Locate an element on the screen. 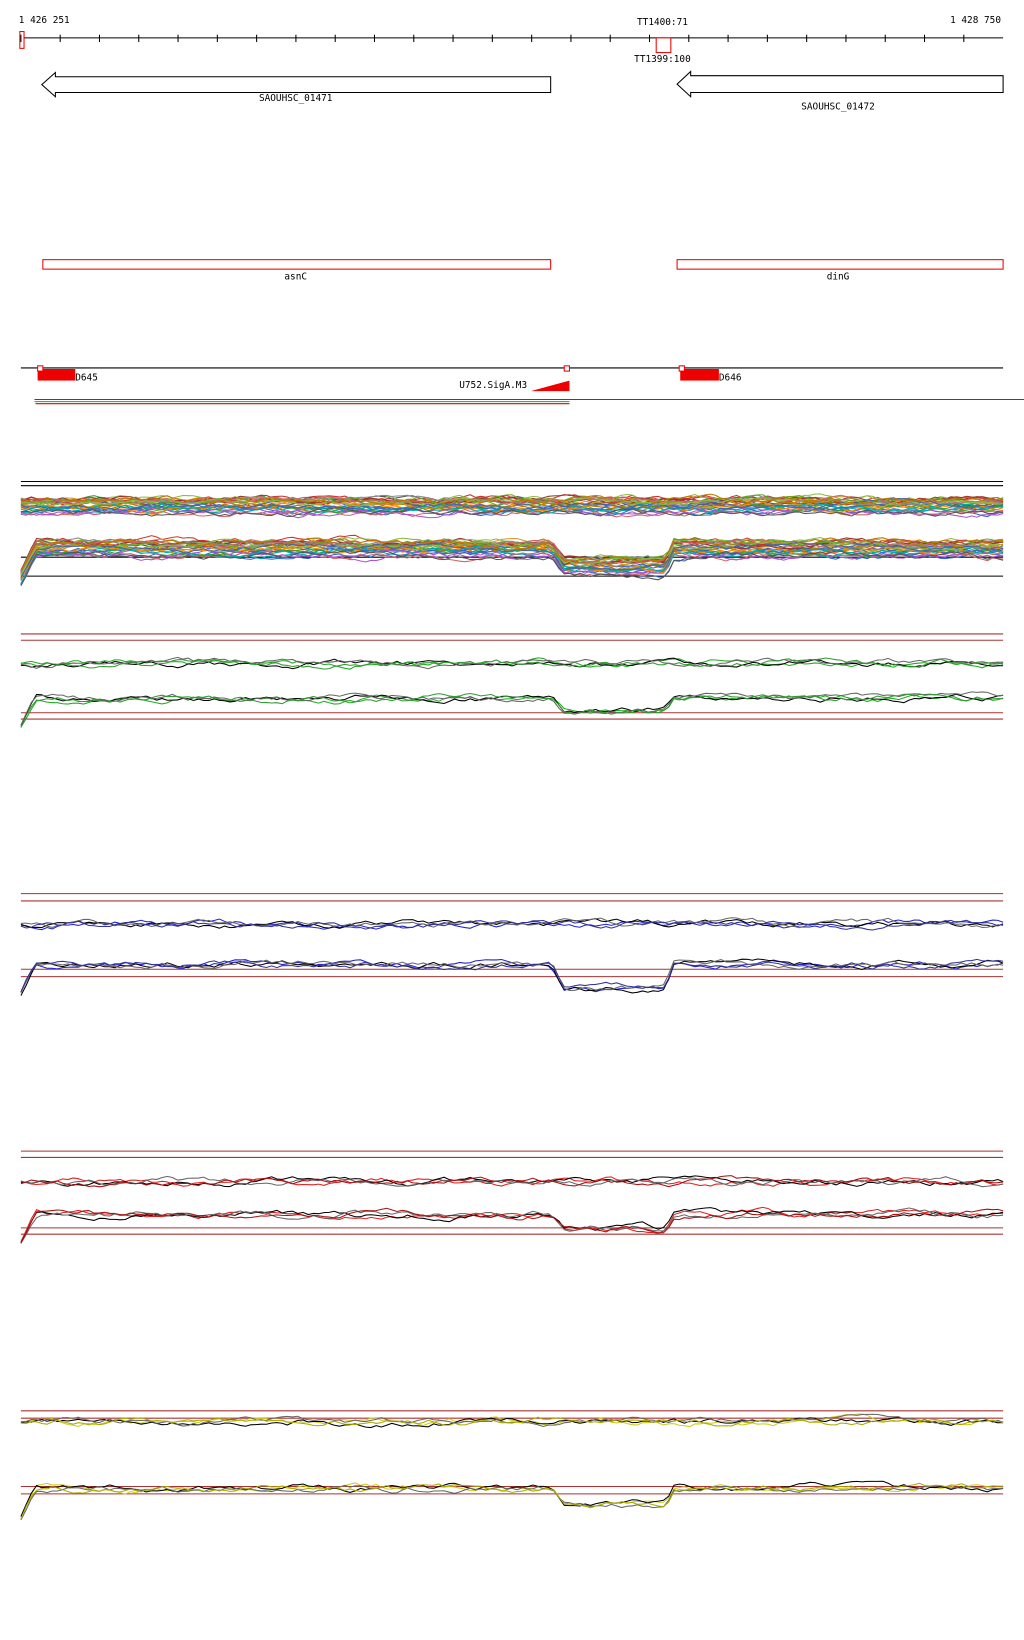 This screenshot has width=1024, height=1640. region-label: D645 is located at coordinates (86, 378).